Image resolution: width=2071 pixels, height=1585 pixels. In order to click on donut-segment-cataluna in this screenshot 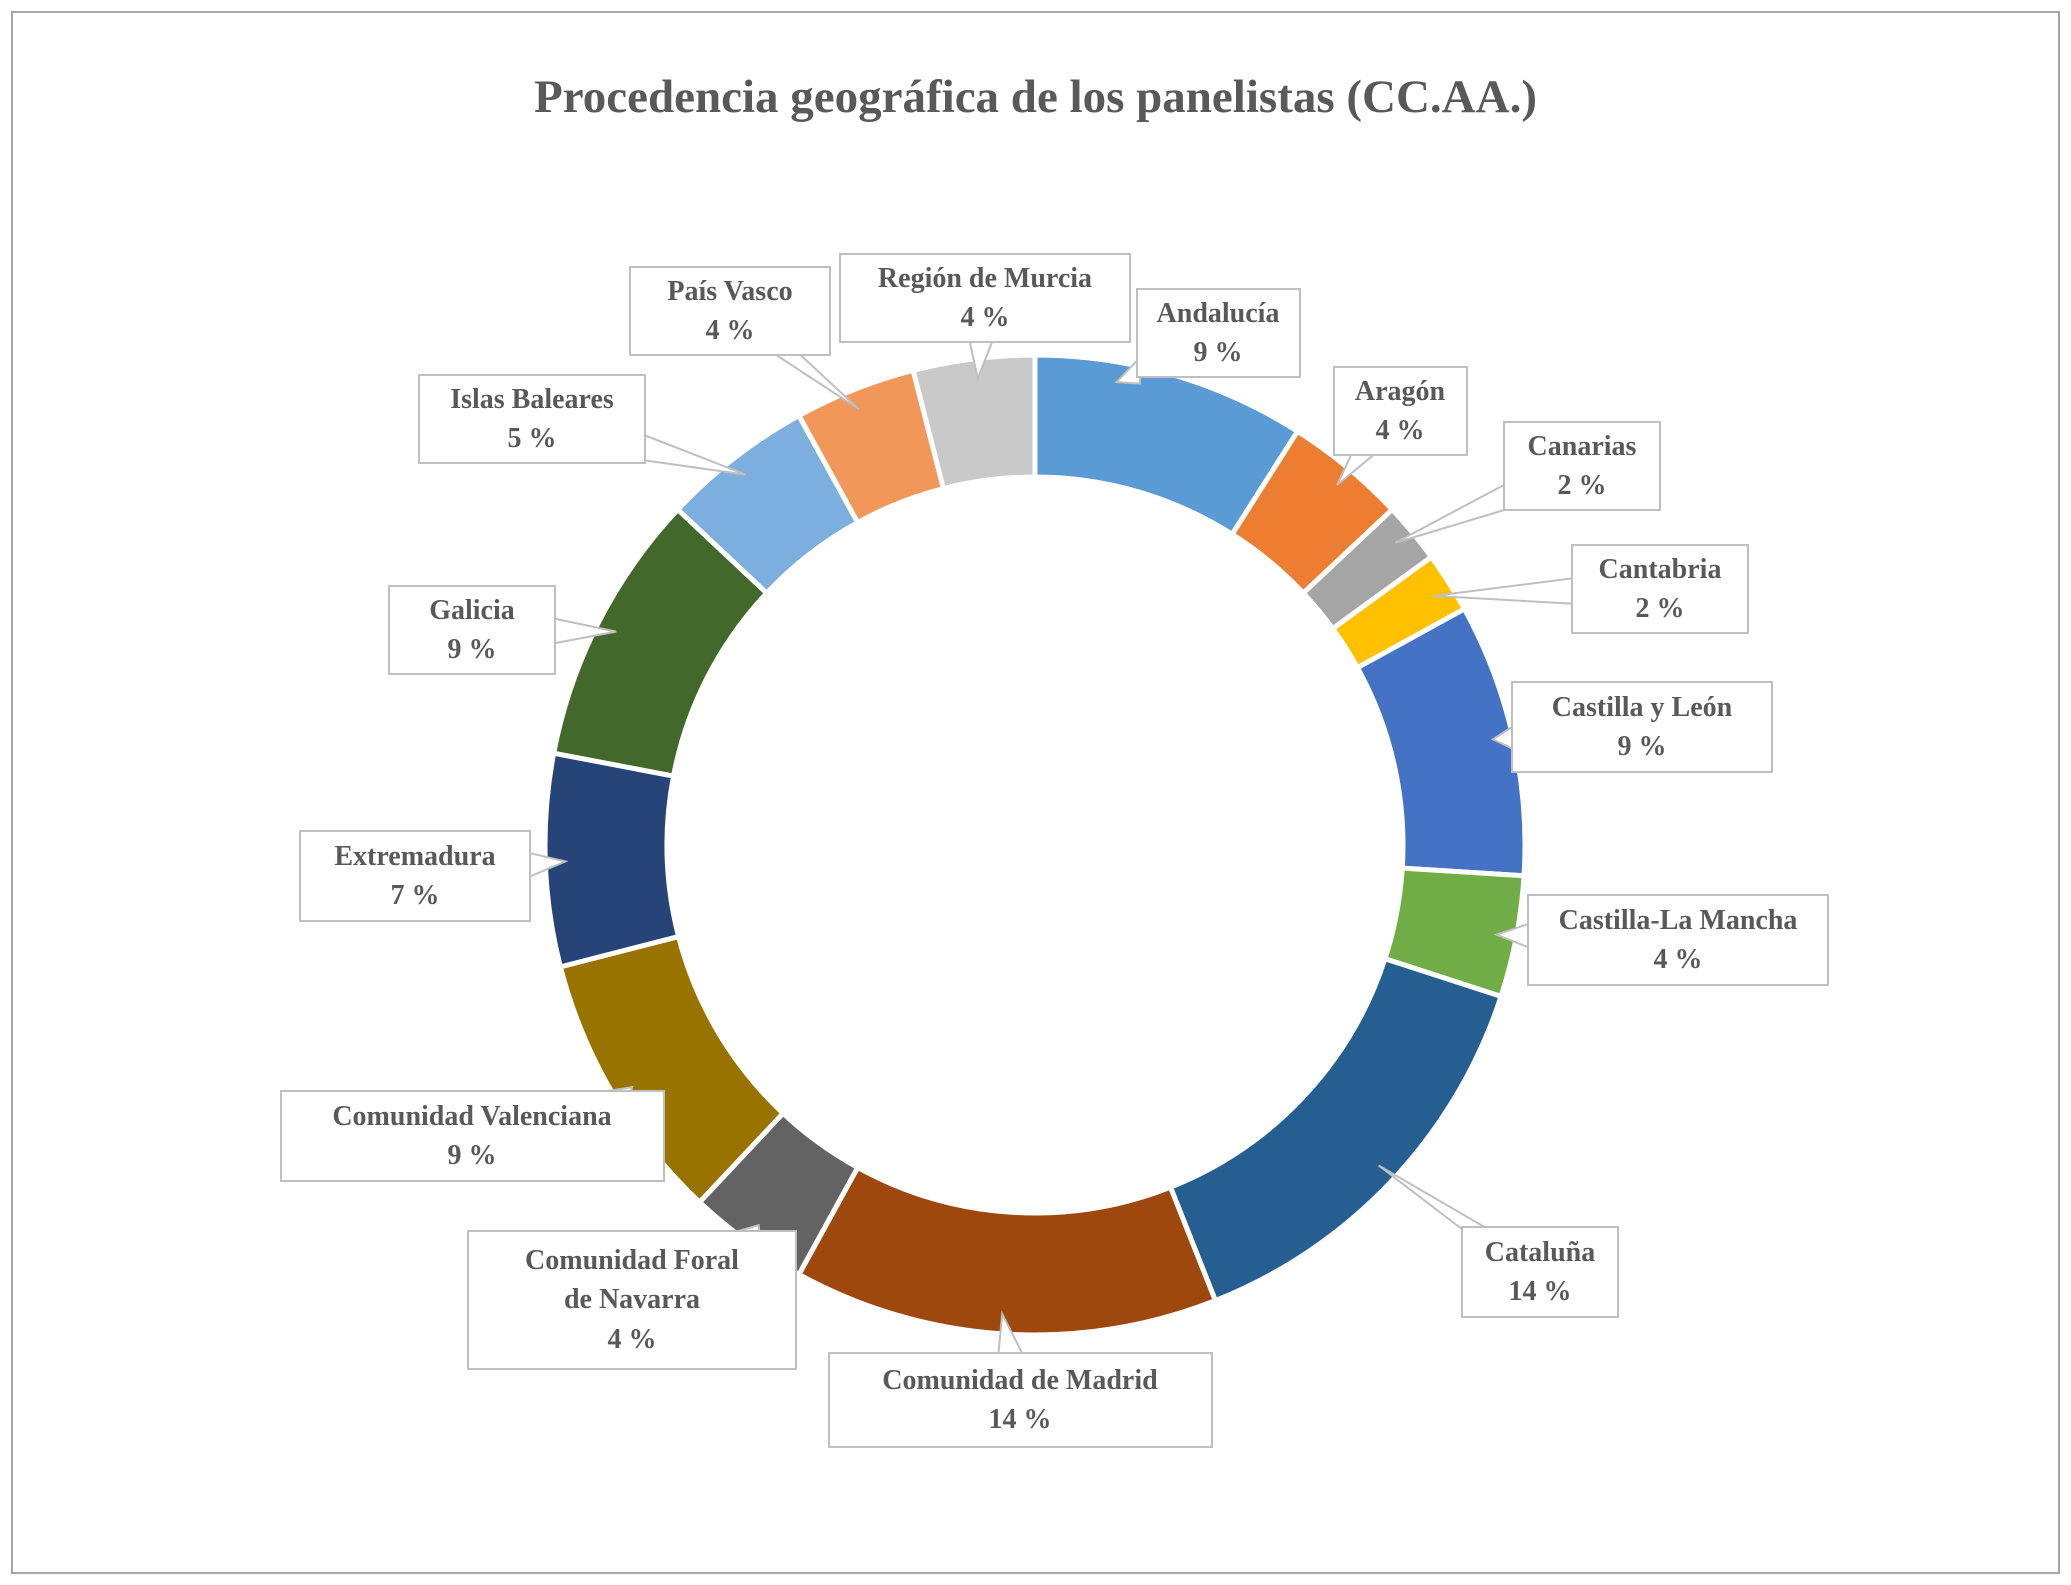, I will do `click(1336, 1129)`.